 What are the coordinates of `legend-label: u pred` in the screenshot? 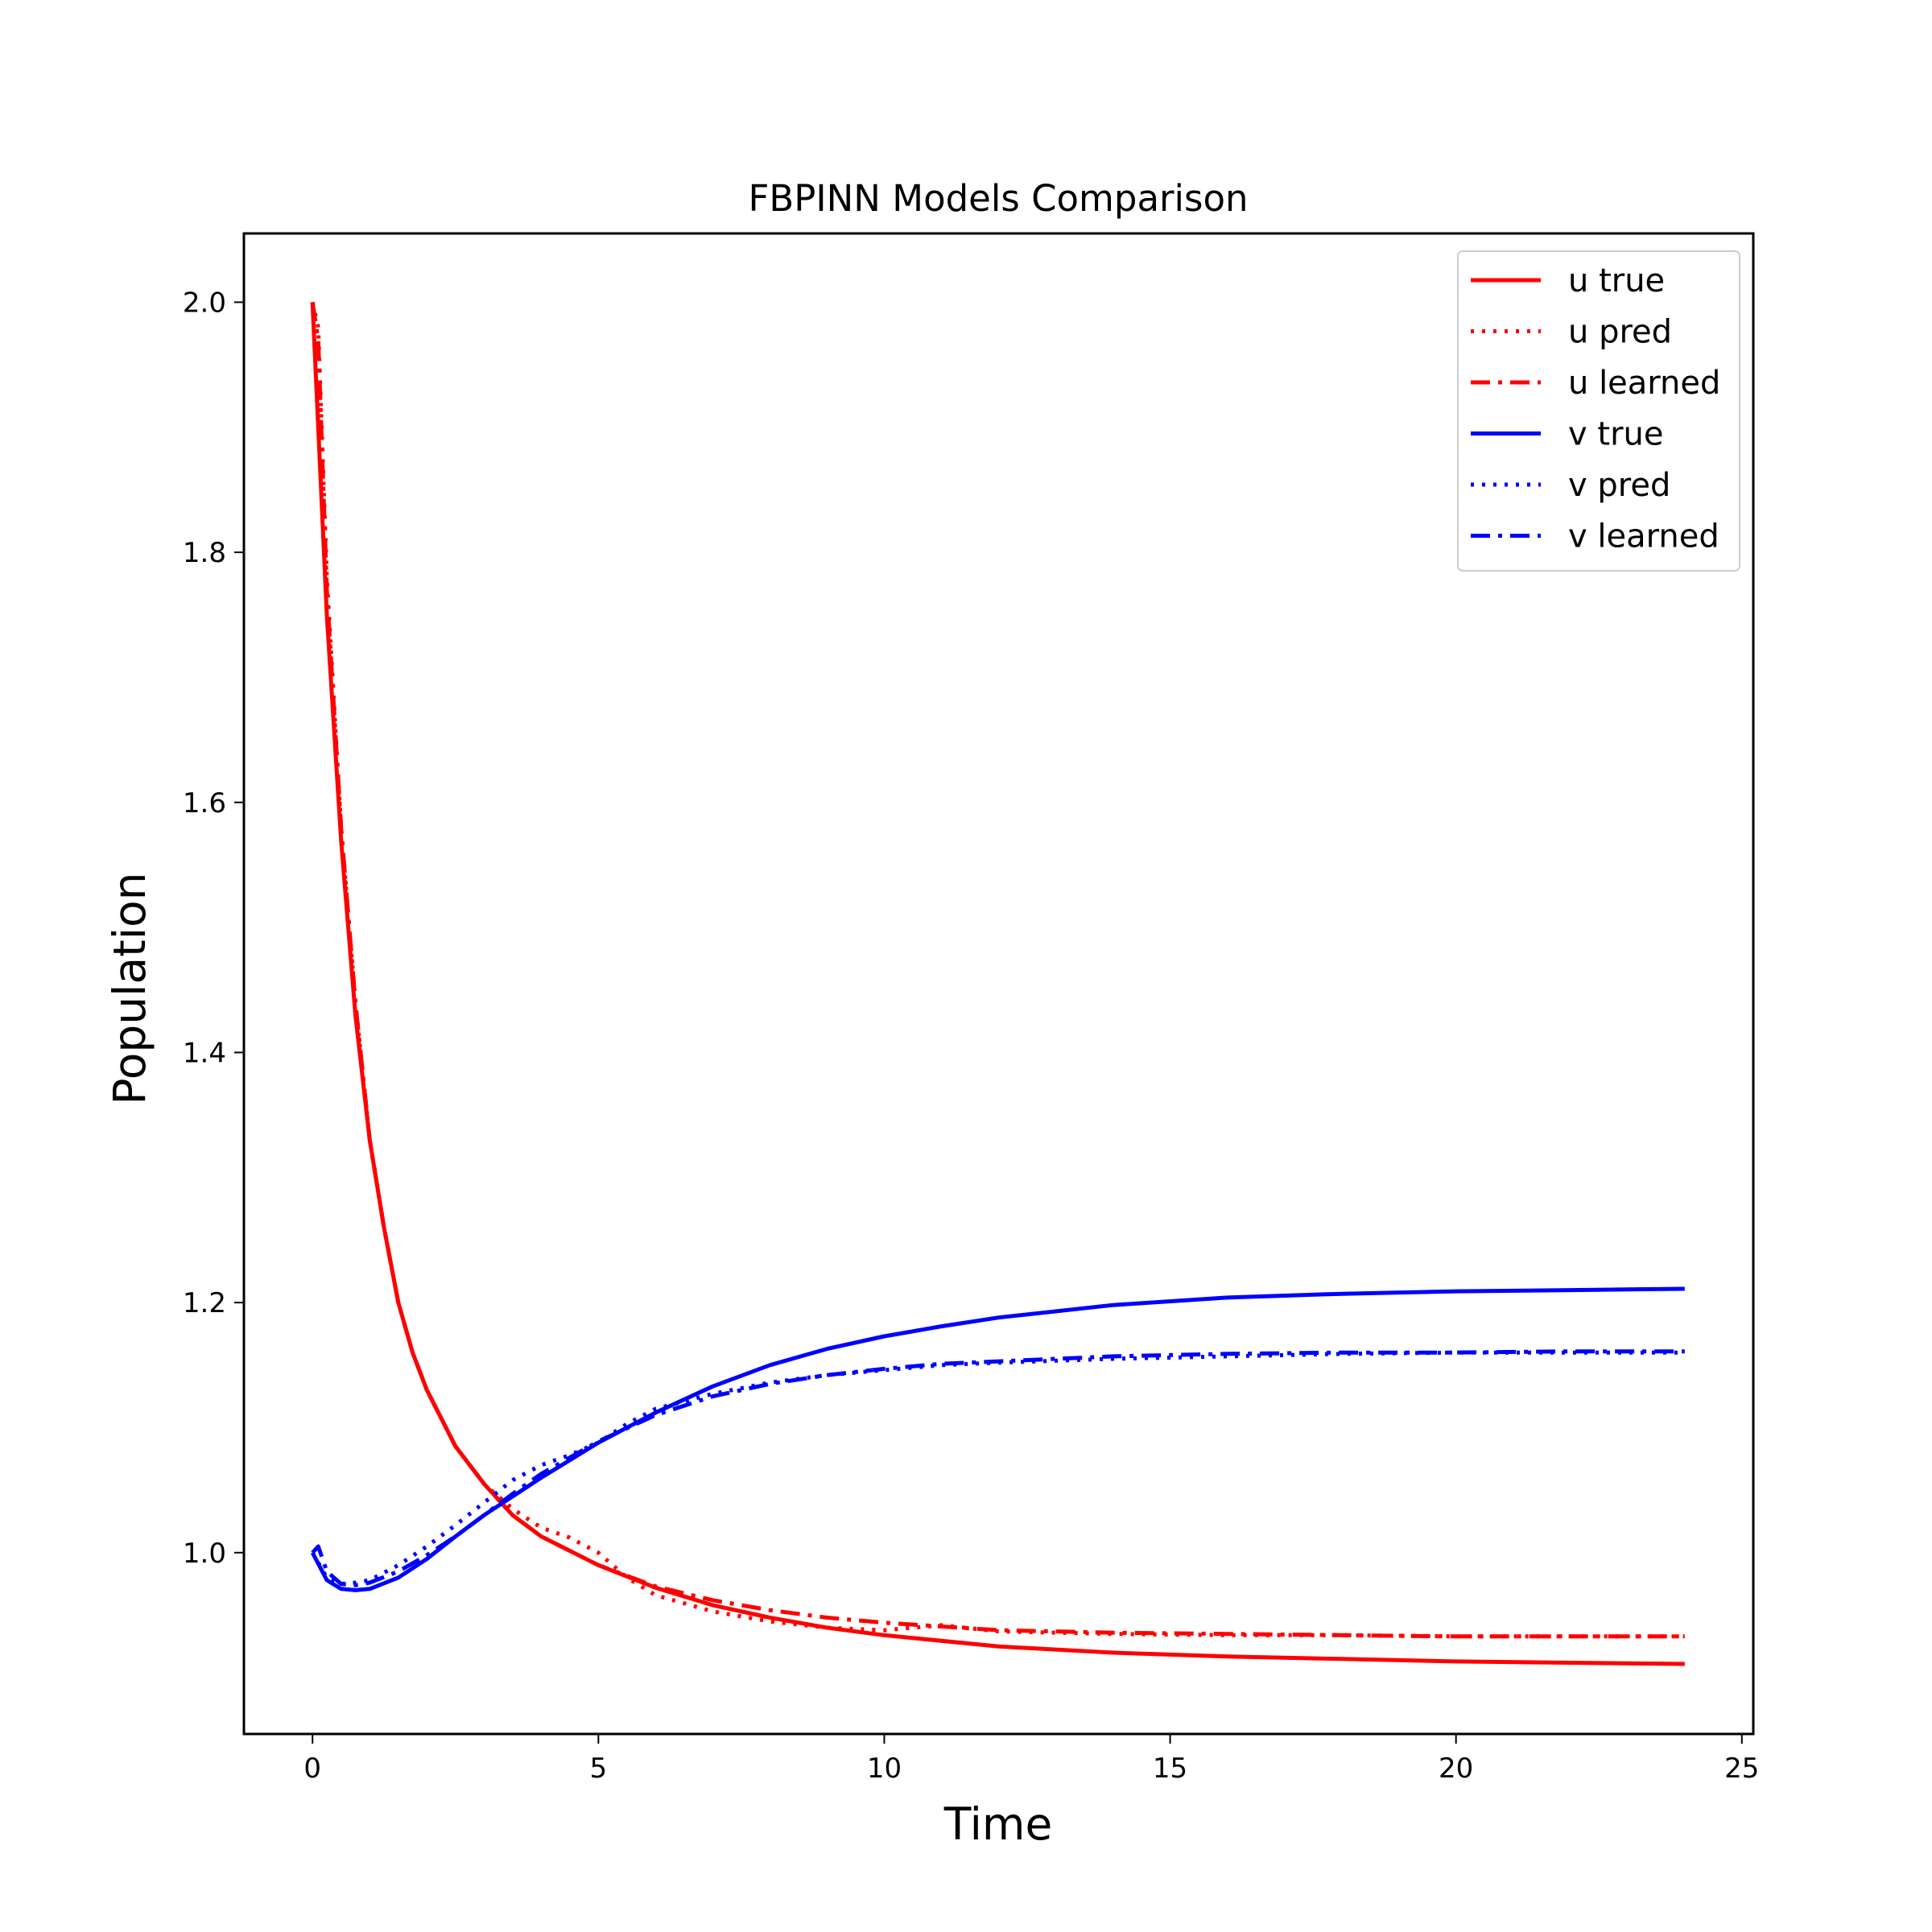 It's located at (1620, 332).